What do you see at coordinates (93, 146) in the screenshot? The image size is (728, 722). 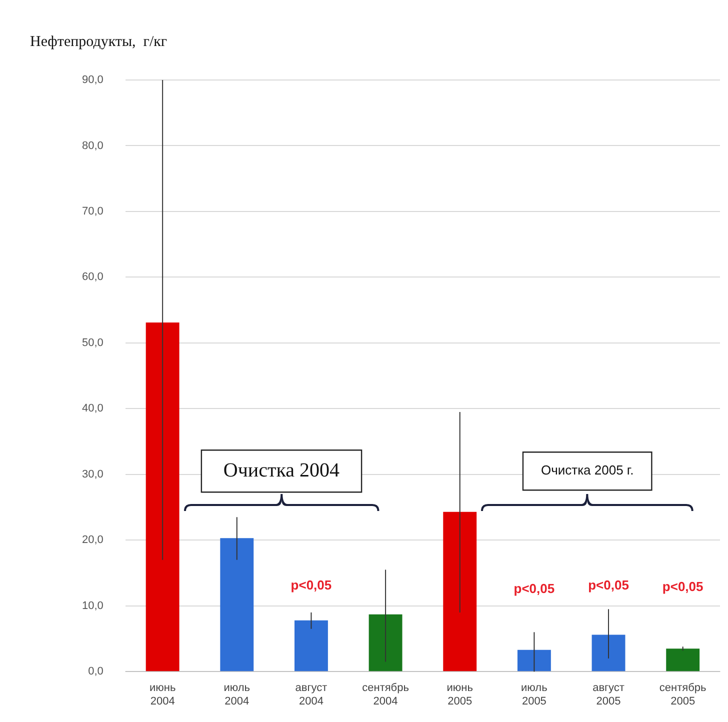 I see `y-tick-label: 80,0` at bounding box center [93, 146].